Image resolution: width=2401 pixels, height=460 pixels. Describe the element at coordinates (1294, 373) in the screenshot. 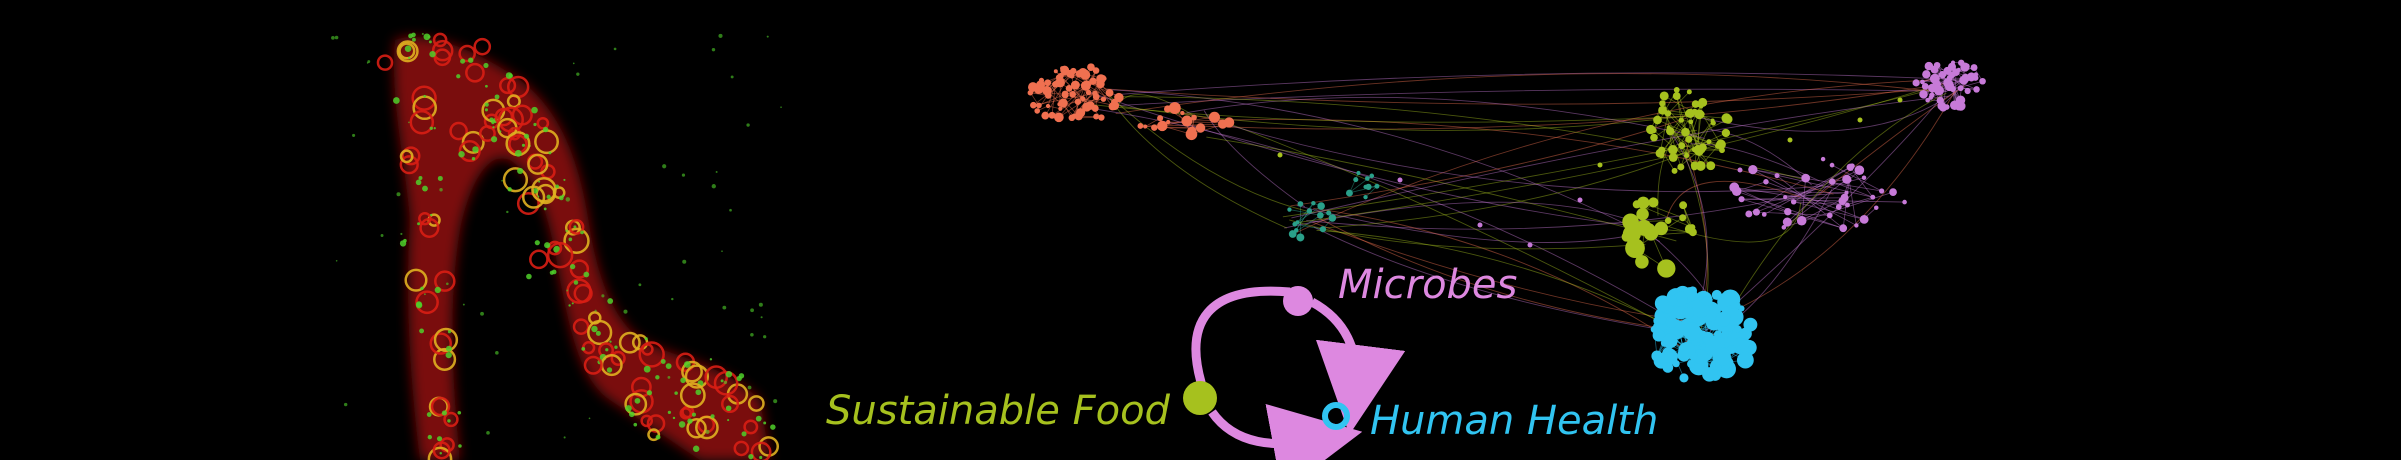

I see `cycle-diagram` at that location.